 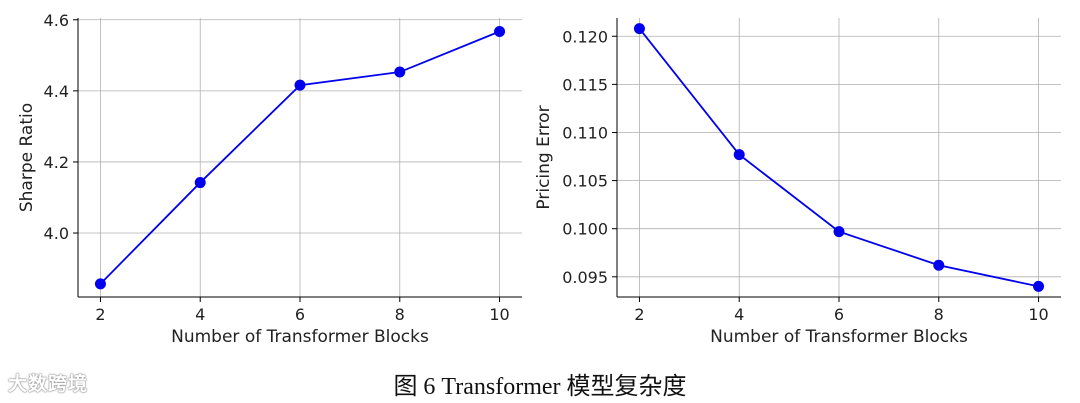 What do you see at coordinates (544, 157) in the screenshot?
I see `y-axis-label: Pricing Error` at bounding box center [544, 157].